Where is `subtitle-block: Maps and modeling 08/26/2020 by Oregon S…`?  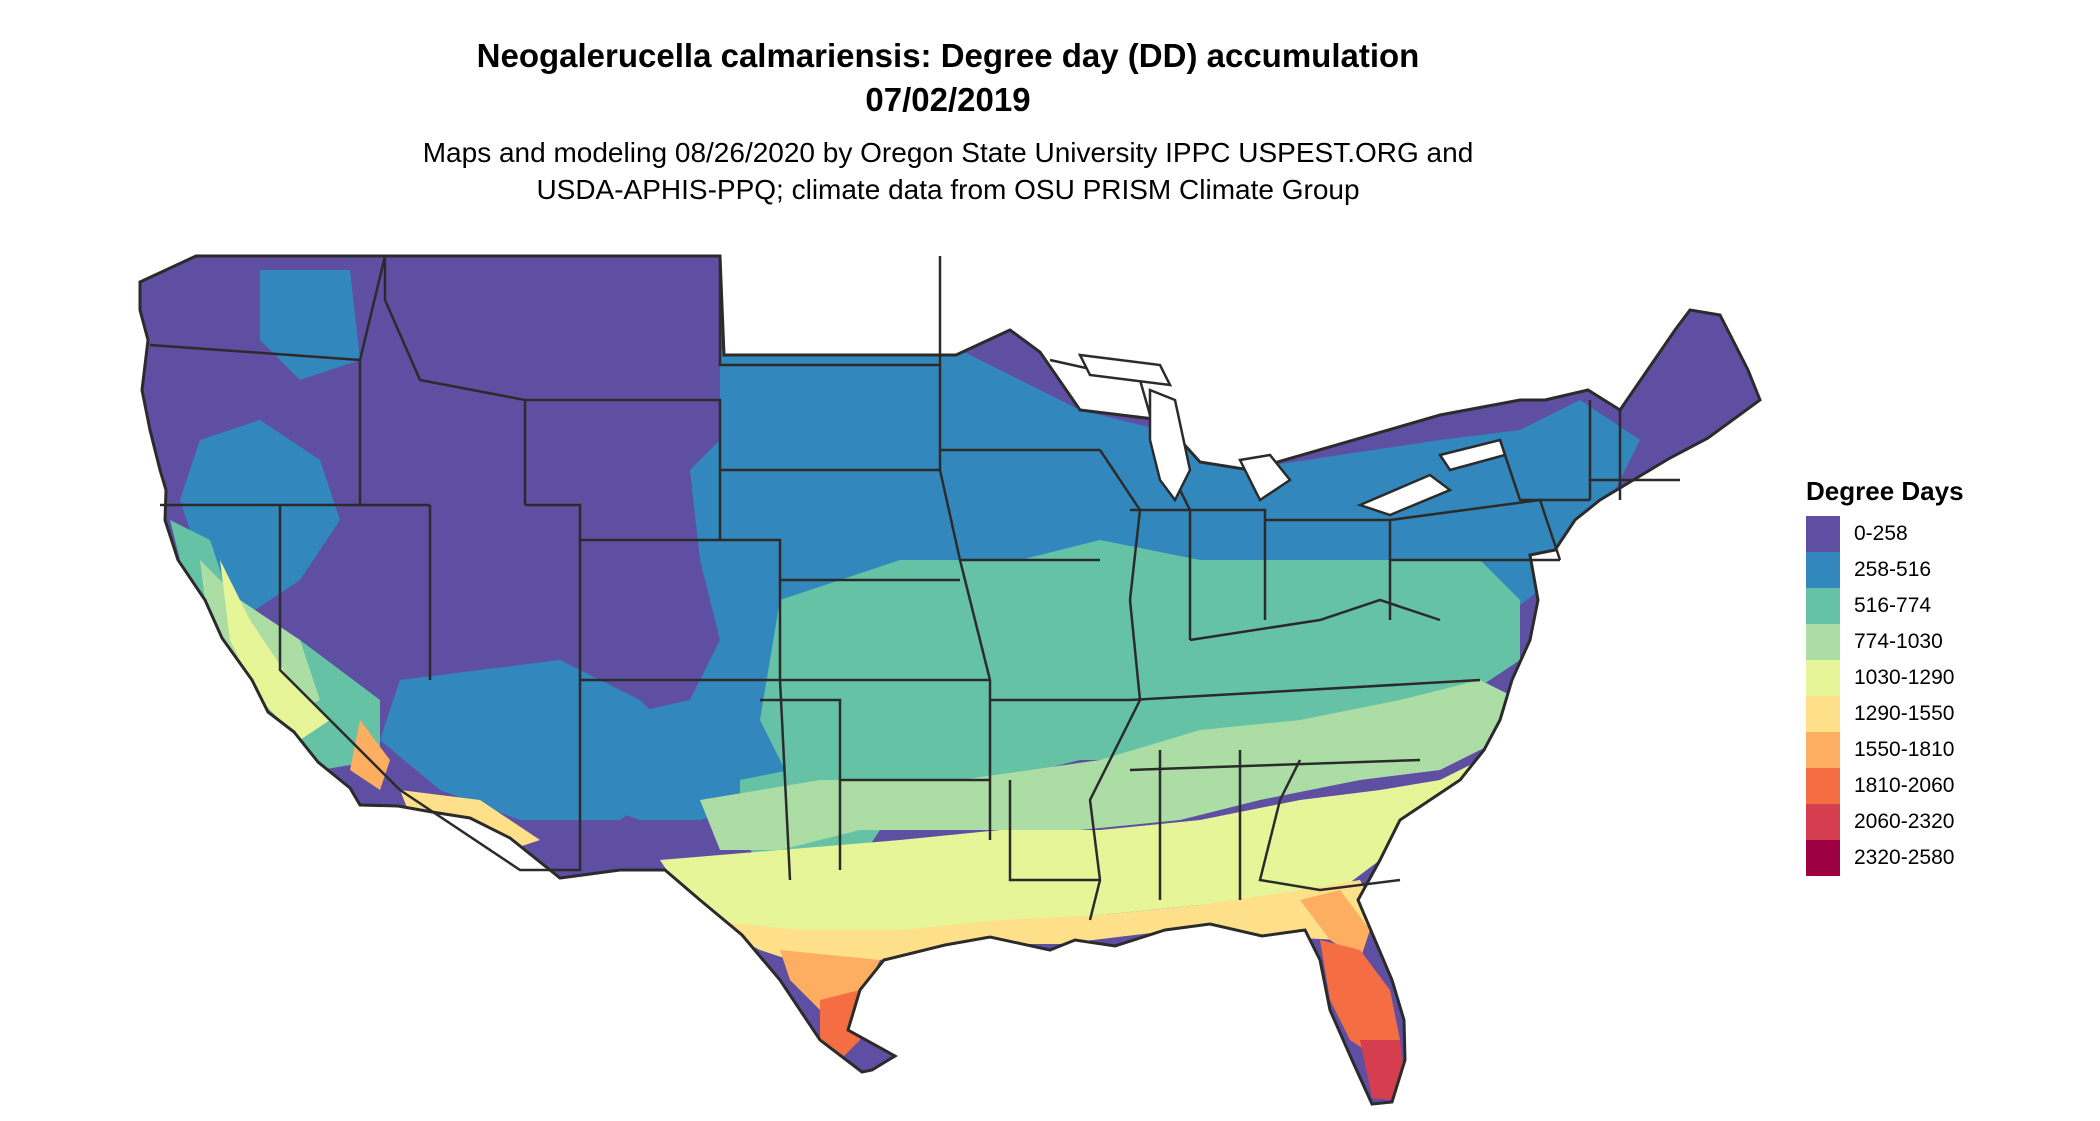
subtitle-block: Maps and modeling 08/26/2020 by Oregon S… is located at coordinates (948, 171).